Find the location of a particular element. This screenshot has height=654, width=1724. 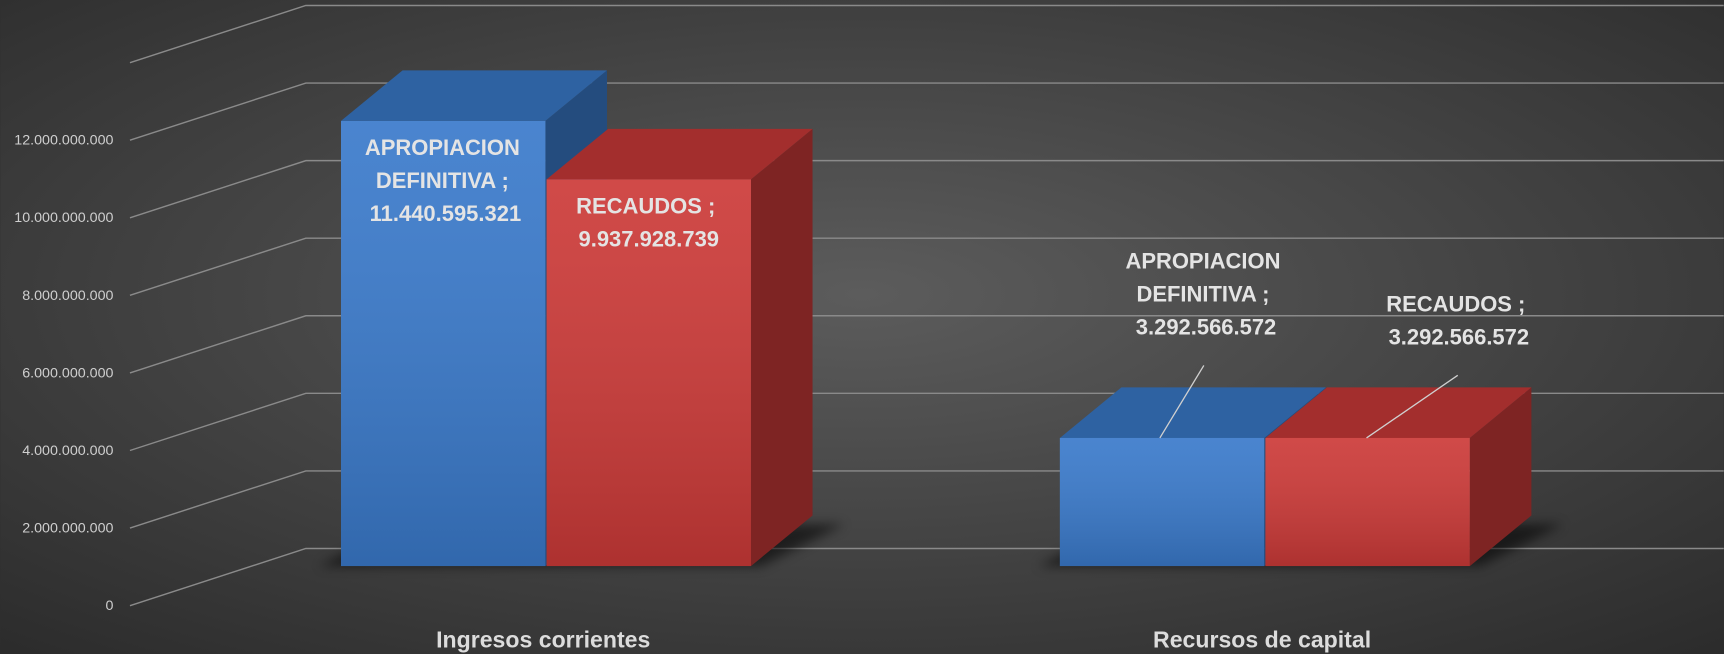

y-tick-label: 10.000.000.000 is located at coordinates (63, 218).